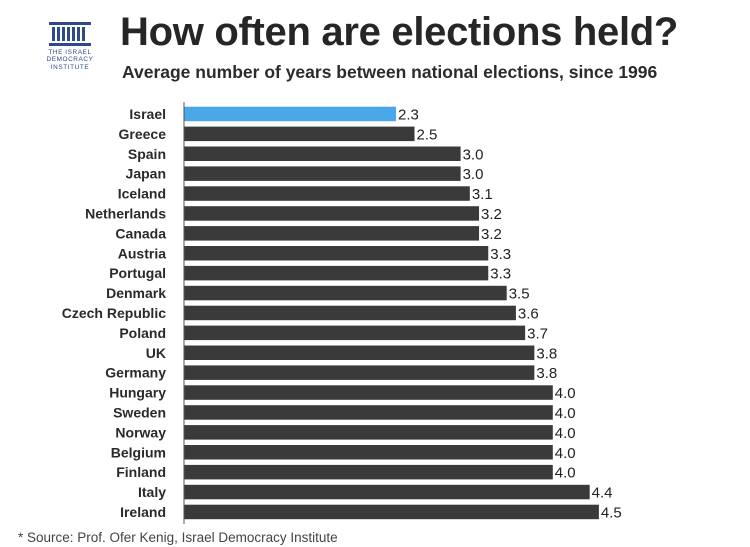 The height and width of the screenshot is (547, 750). I want to click on chart-title: How often are elections held?, so click(399, 32).